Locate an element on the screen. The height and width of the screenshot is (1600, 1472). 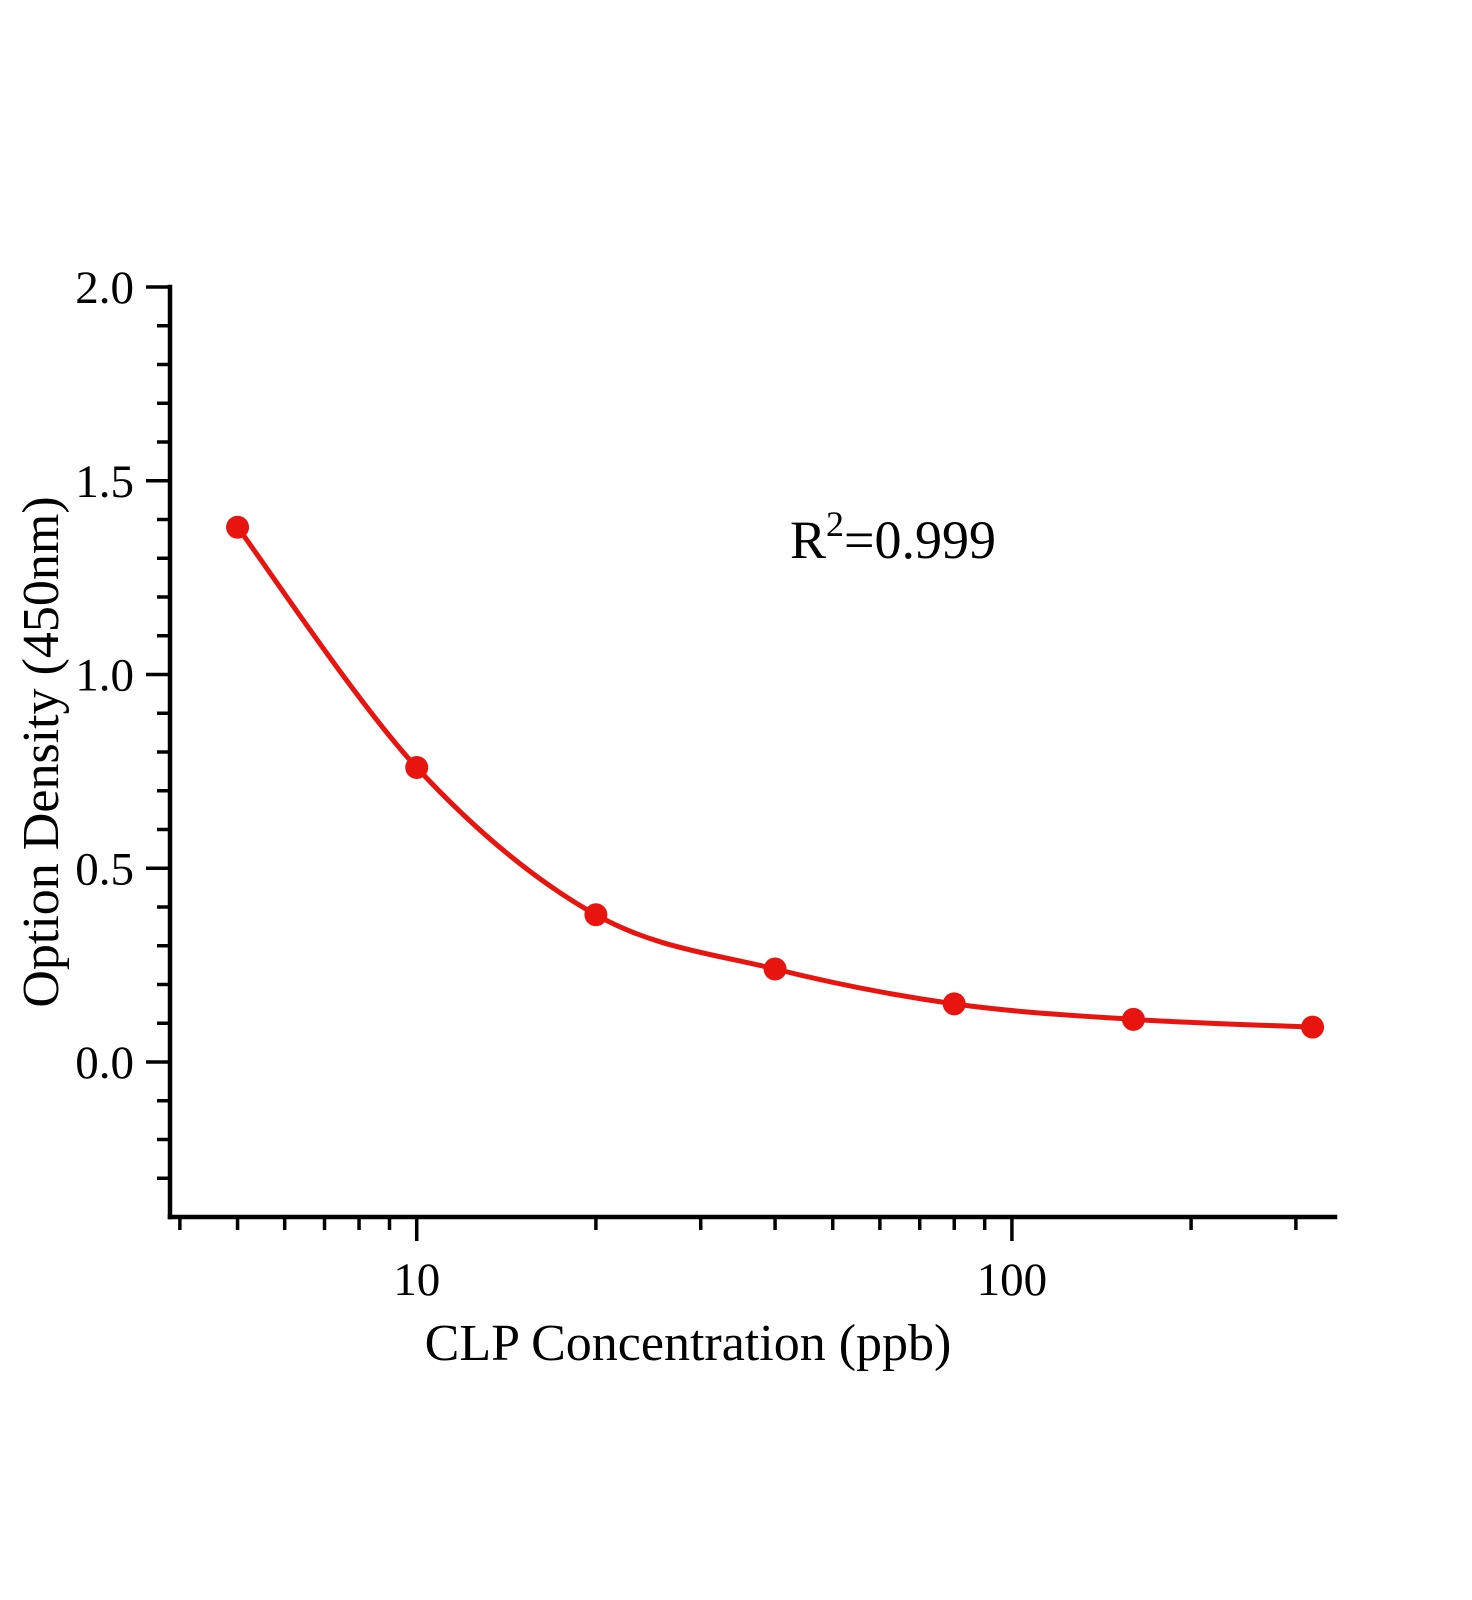
y-tick-labels: 0.0 0.5 1.0 1.5 2.0 is located at coordinates (104, 675).